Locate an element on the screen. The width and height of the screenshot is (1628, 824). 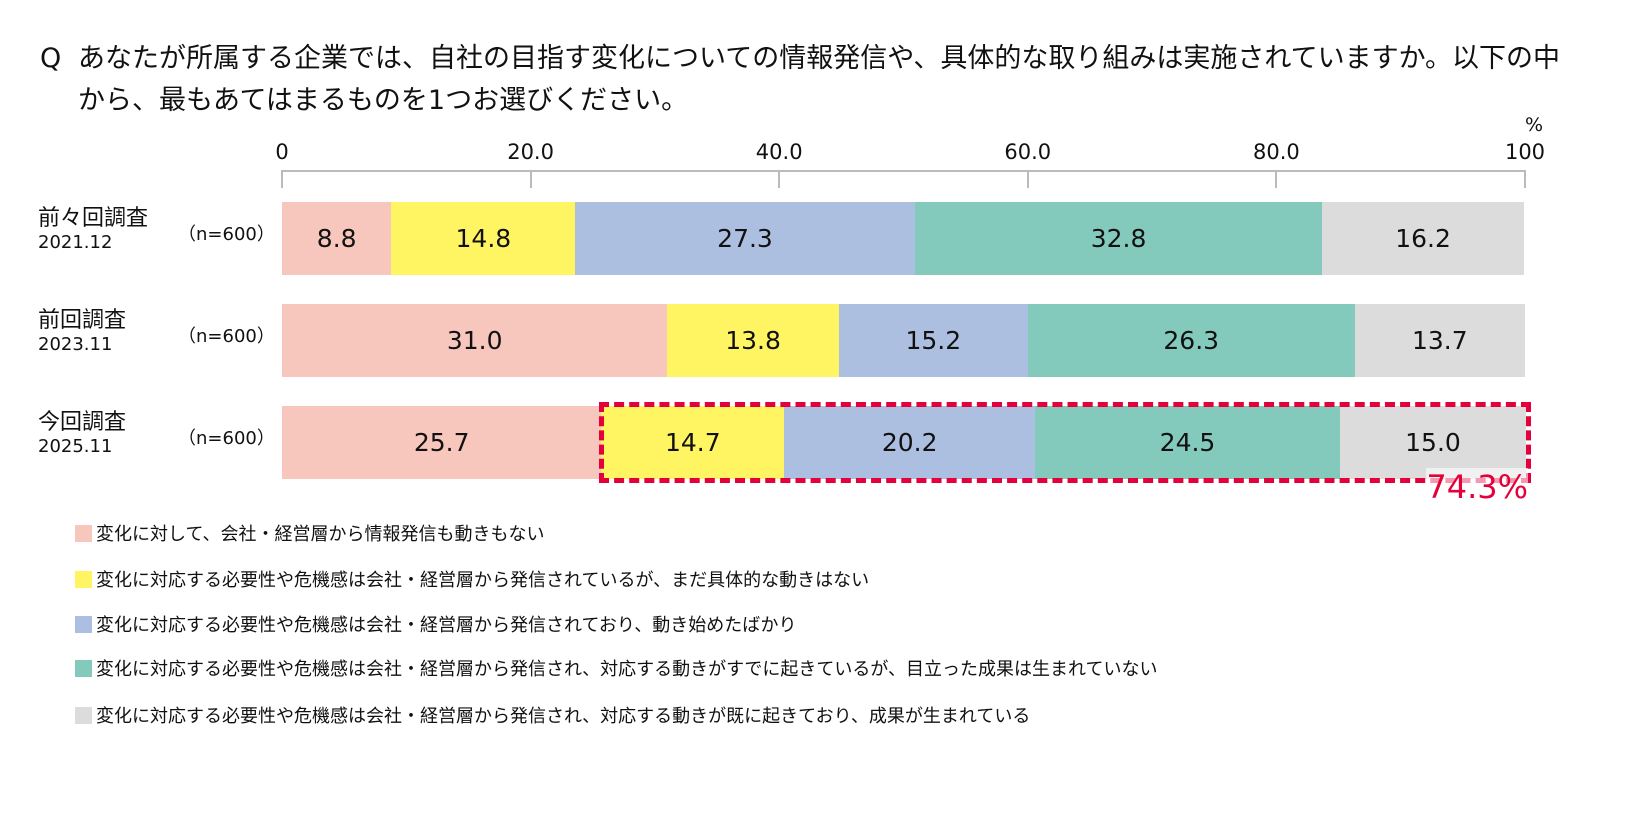
category-label: 前々回調査 is located at coordinates (93, 218).